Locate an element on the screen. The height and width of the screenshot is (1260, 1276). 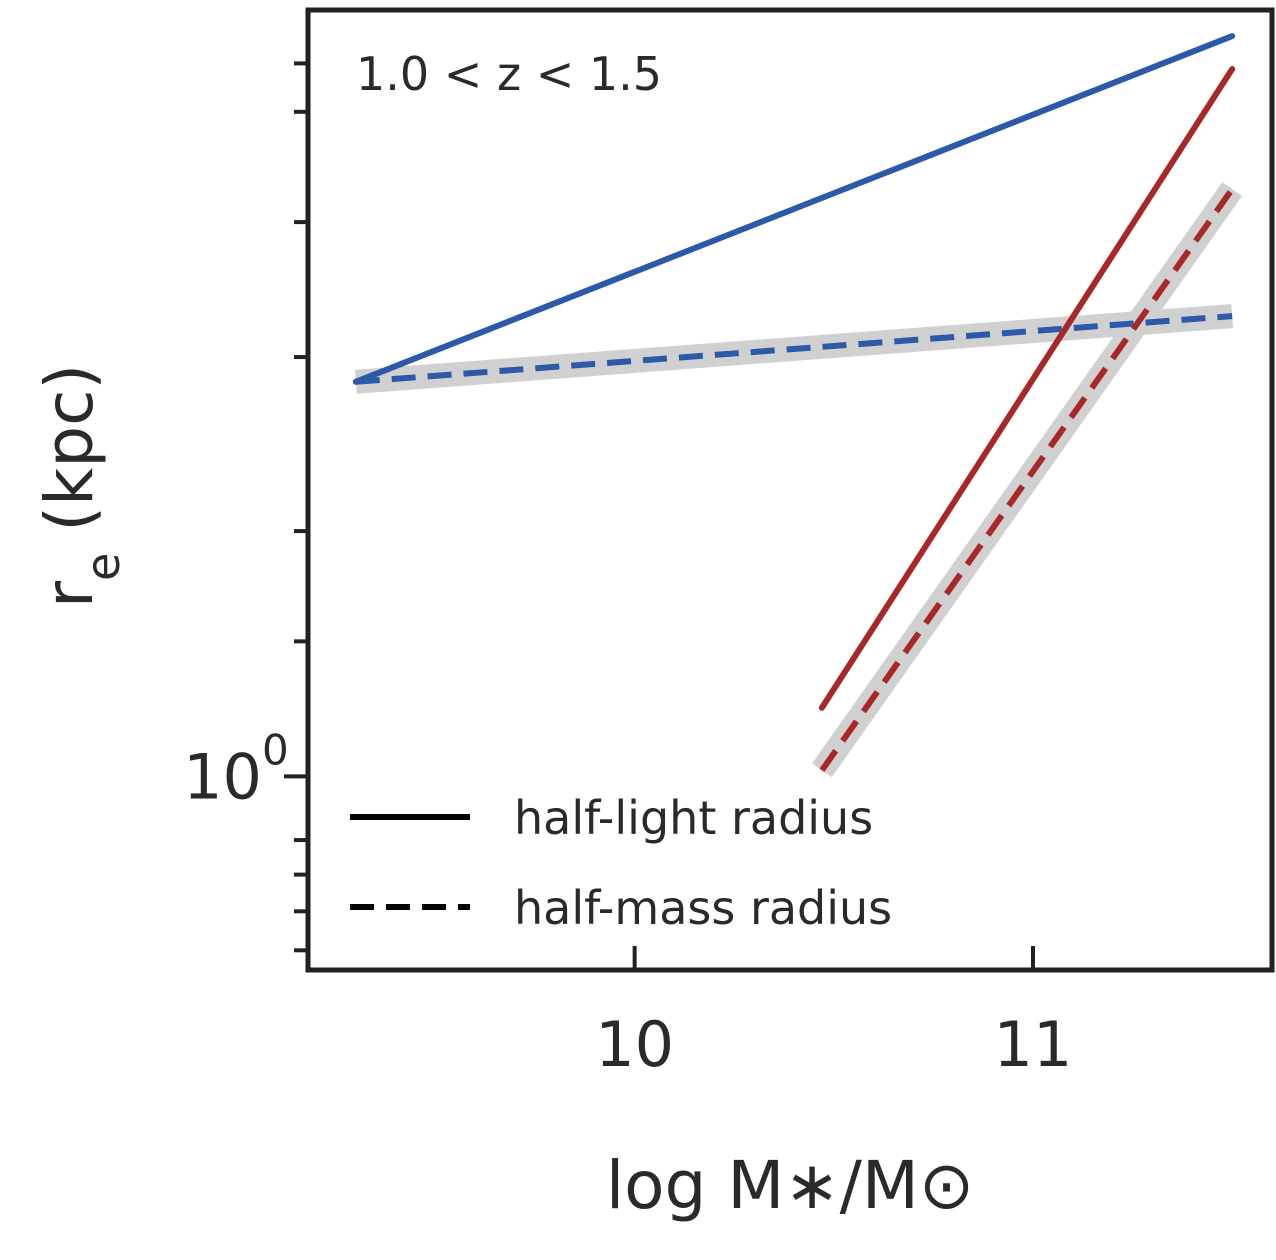
y-ticks: 10 0 is located at coordinates (245, 507).